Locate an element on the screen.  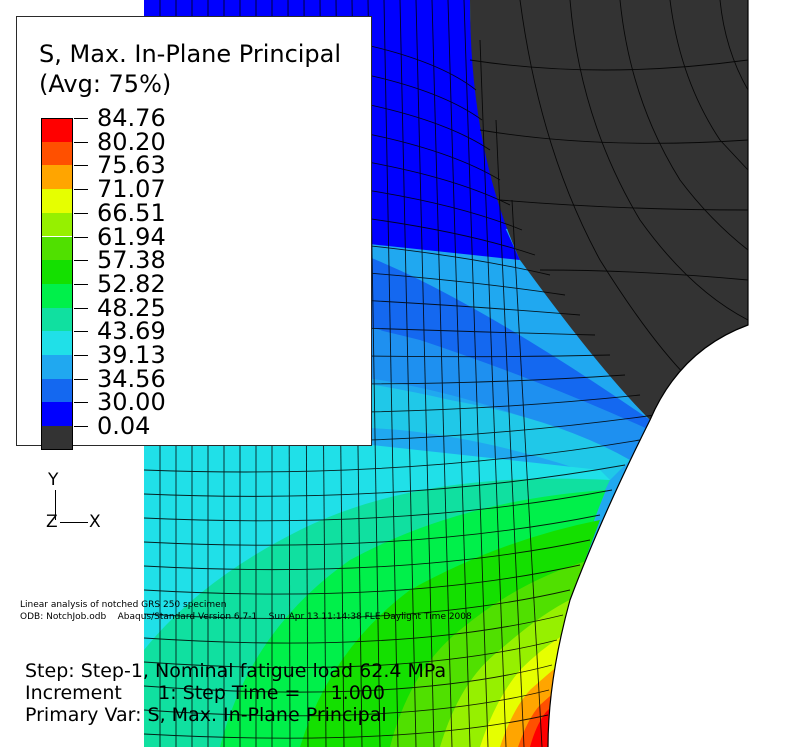
triad-x-label: X is located at coordinates (95, 522).